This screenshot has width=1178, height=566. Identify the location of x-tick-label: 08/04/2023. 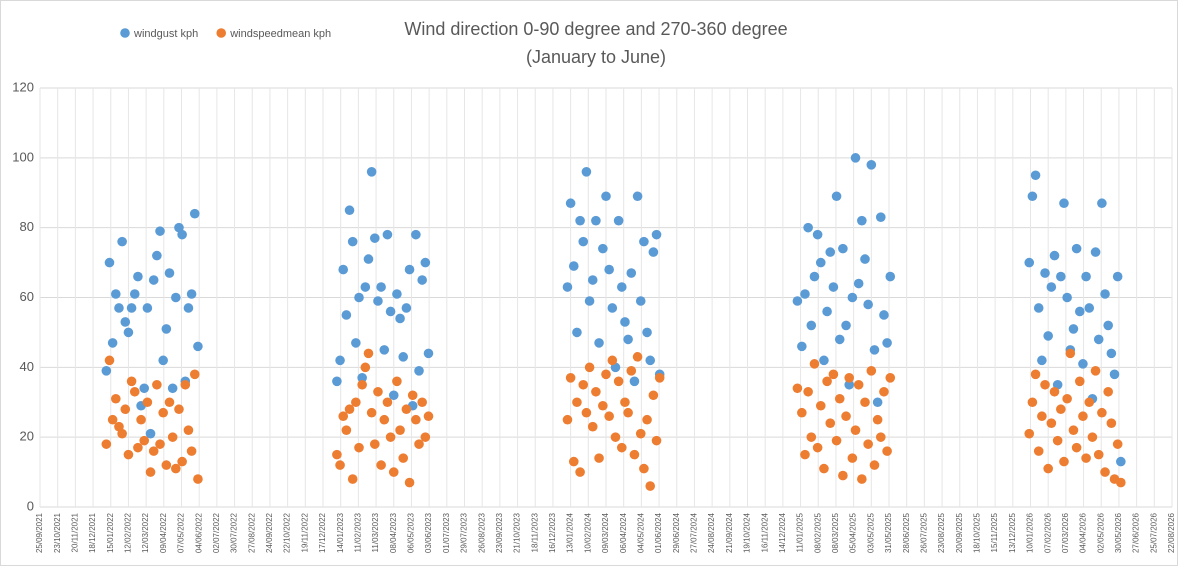
(393, 532).